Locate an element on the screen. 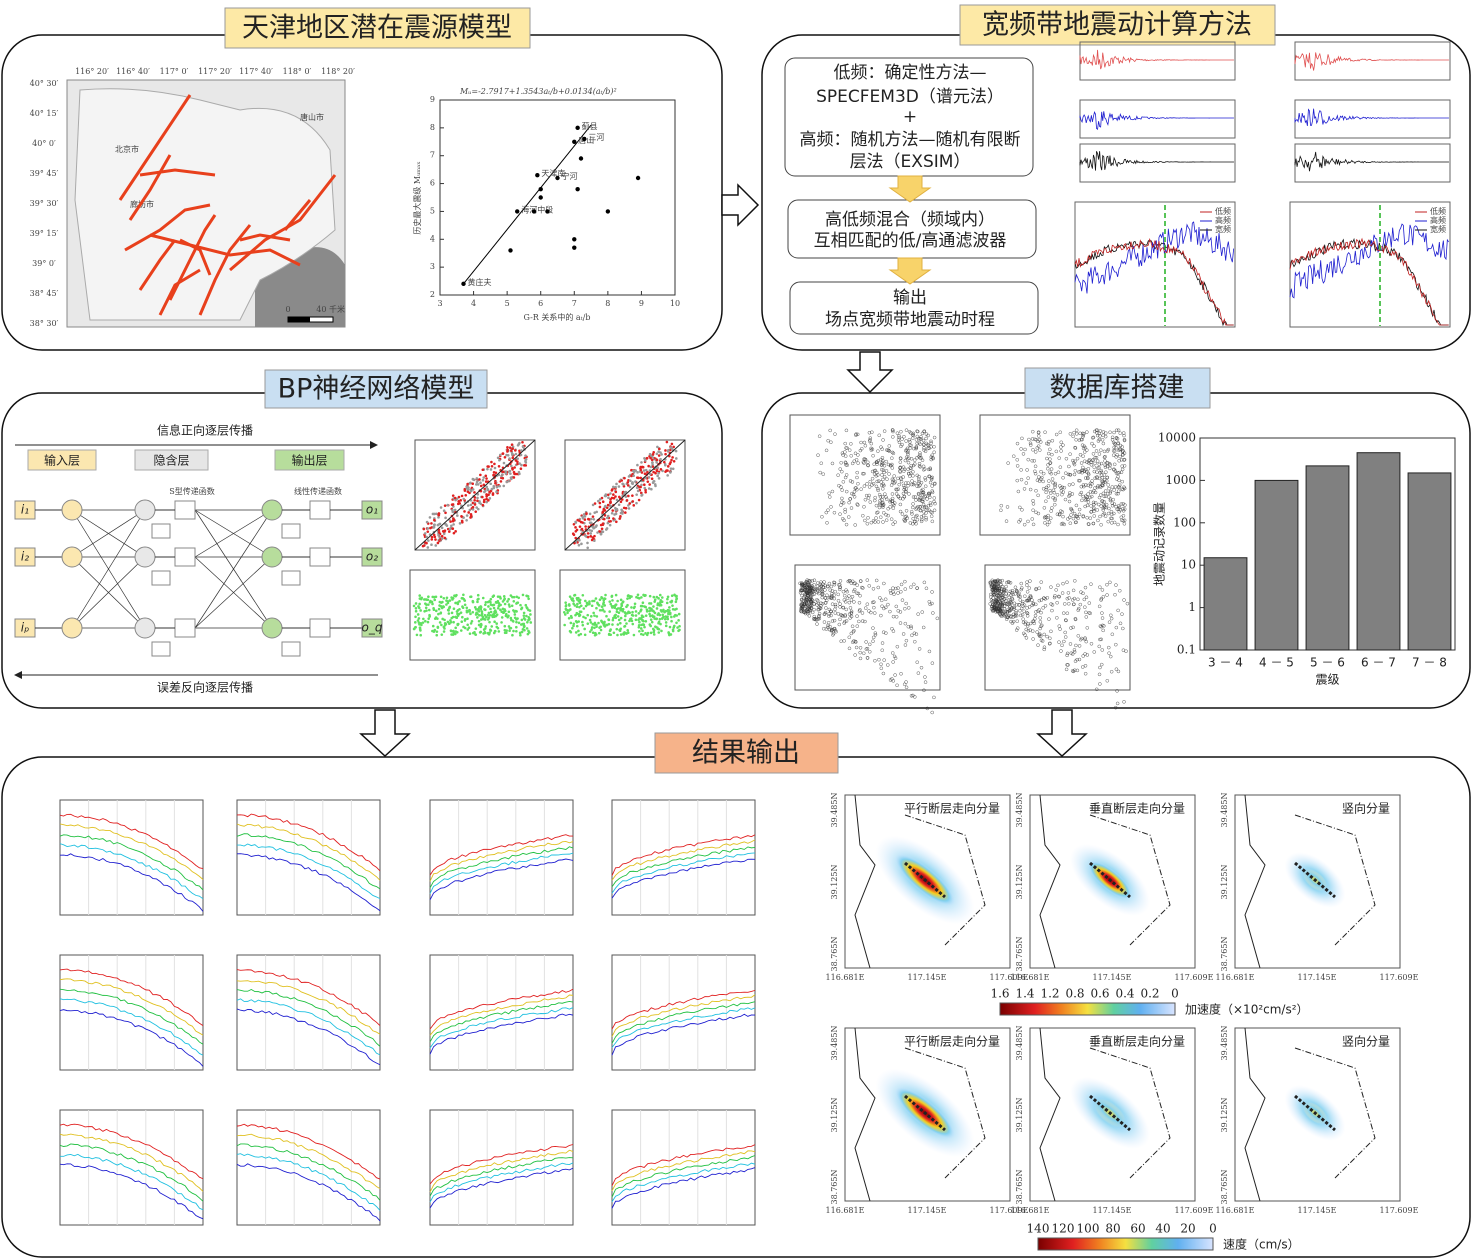  label: 速度（cm/s） is located at coordinates (1261, 1244).